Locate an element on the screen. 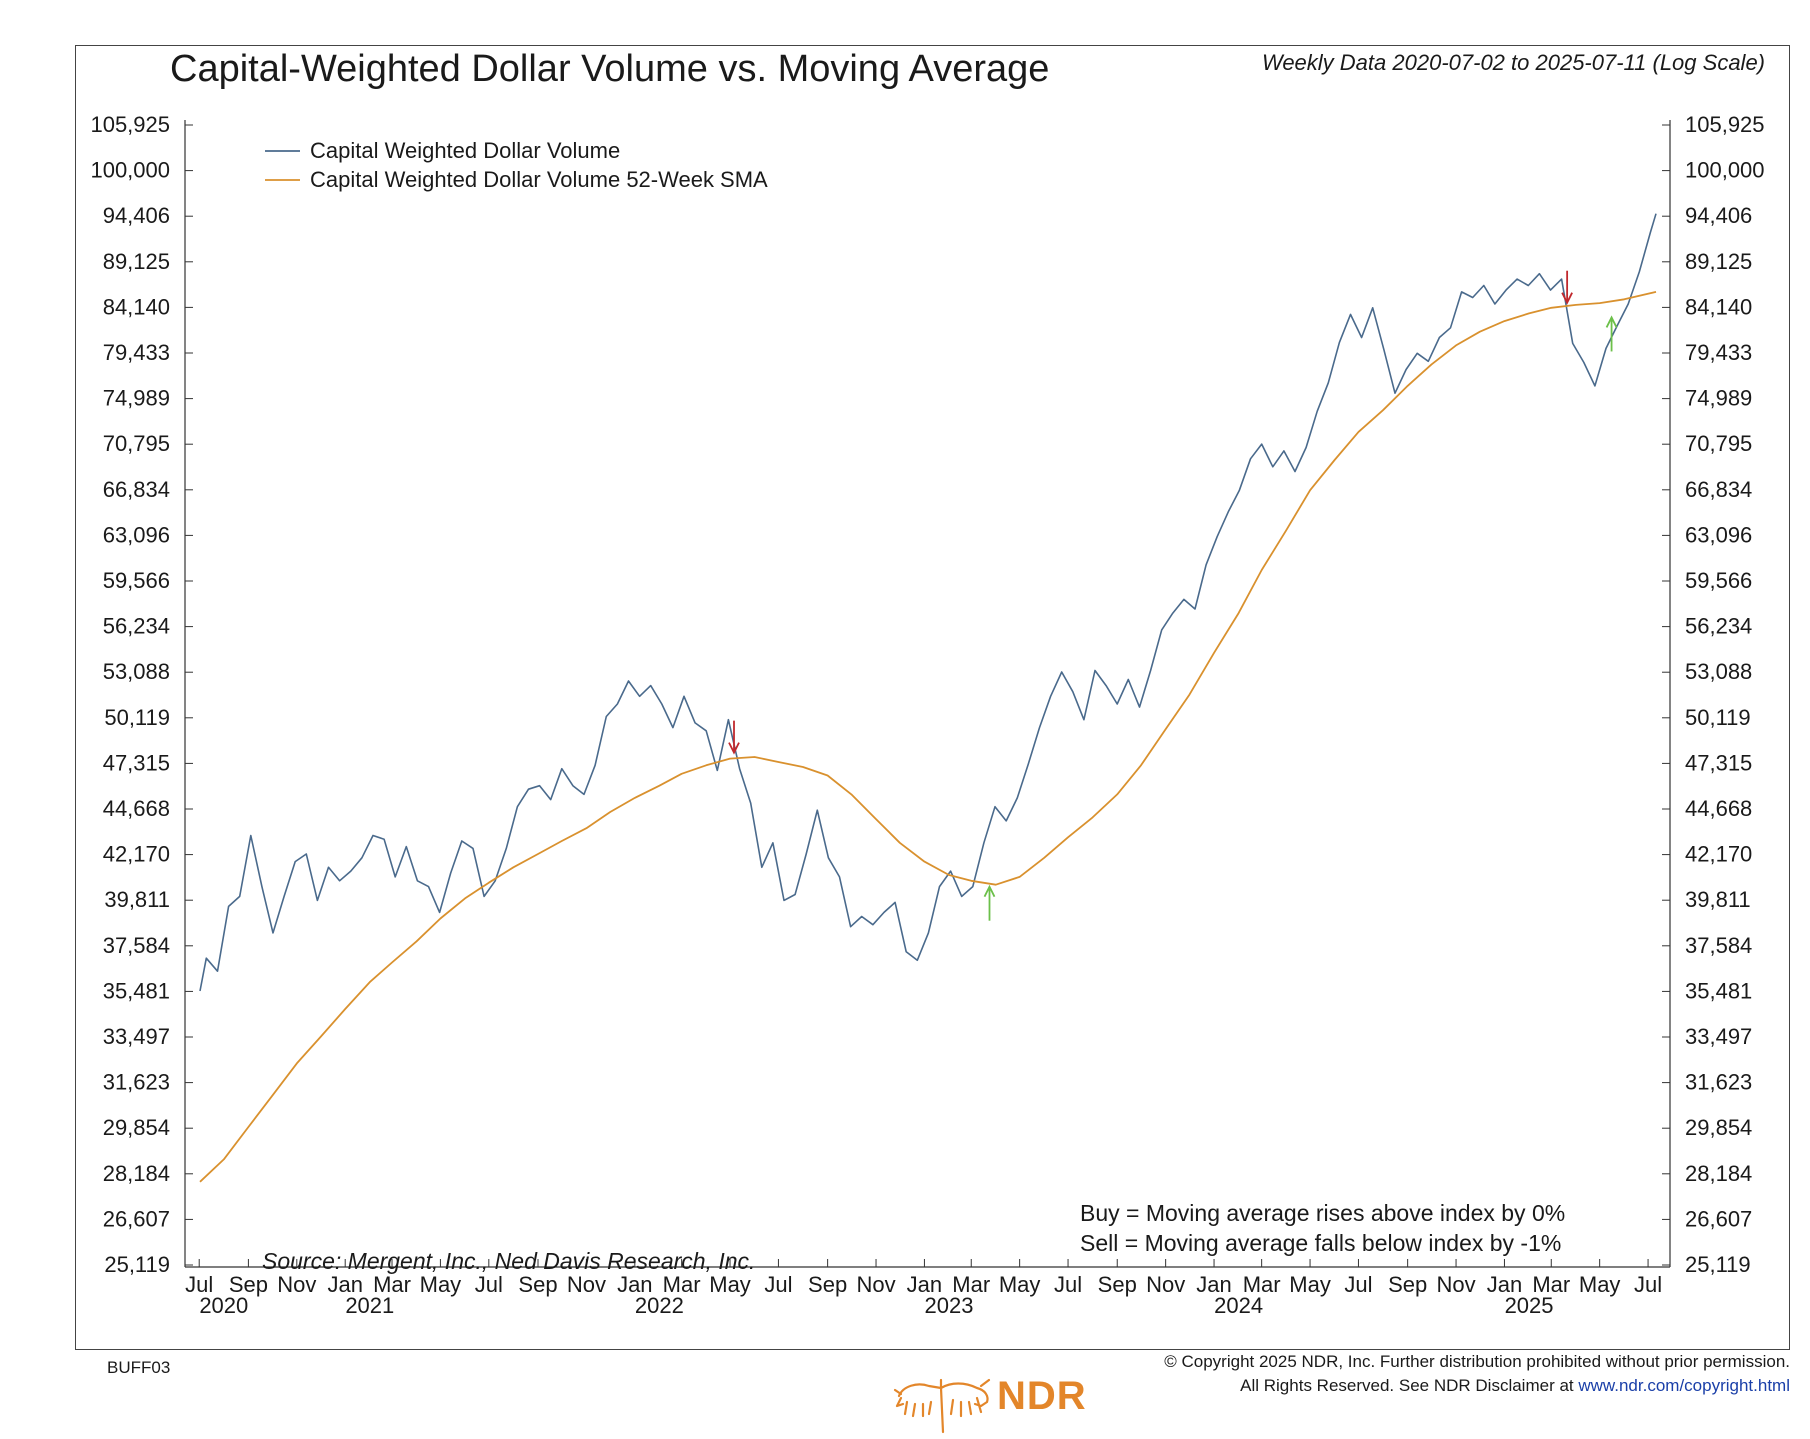 The image size is (1810, 1439). y-tick-label-left: 105,925 is located at coordinates (130, 124).